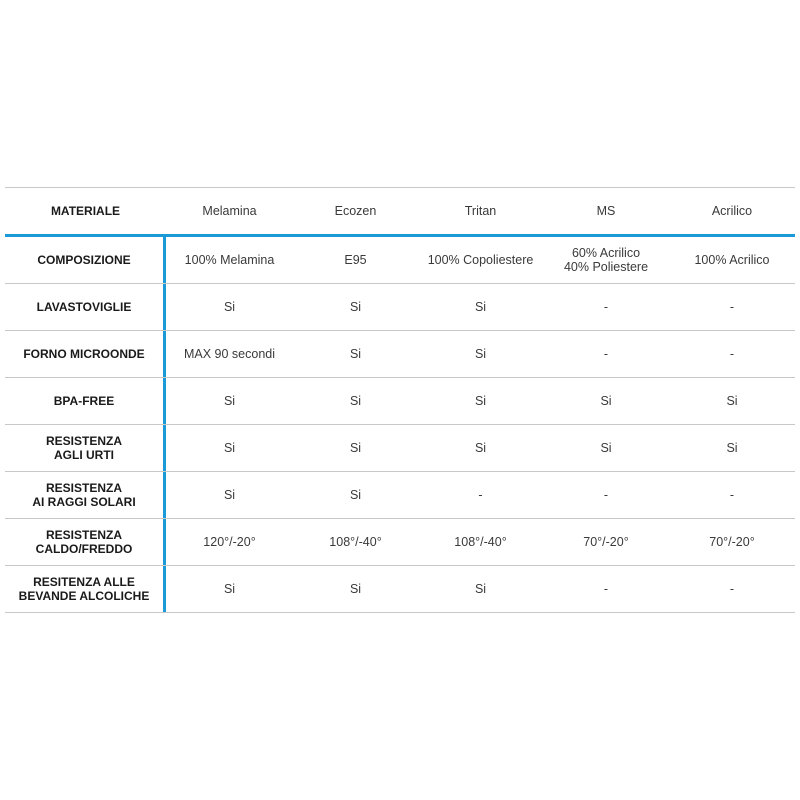 The image size is (800, 800). Describe the element at coordinates (85, 354) in the screenshot. I see `row-label: FORNO MICROONDE` at that location.